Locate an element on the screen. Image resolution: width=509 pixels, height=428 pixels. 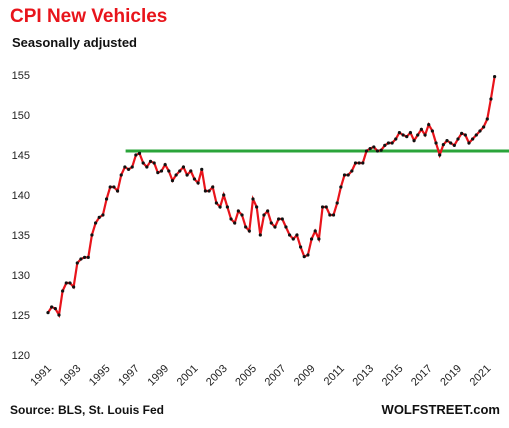
x-tick-label: 2011 is located at coordinates (334, 375).